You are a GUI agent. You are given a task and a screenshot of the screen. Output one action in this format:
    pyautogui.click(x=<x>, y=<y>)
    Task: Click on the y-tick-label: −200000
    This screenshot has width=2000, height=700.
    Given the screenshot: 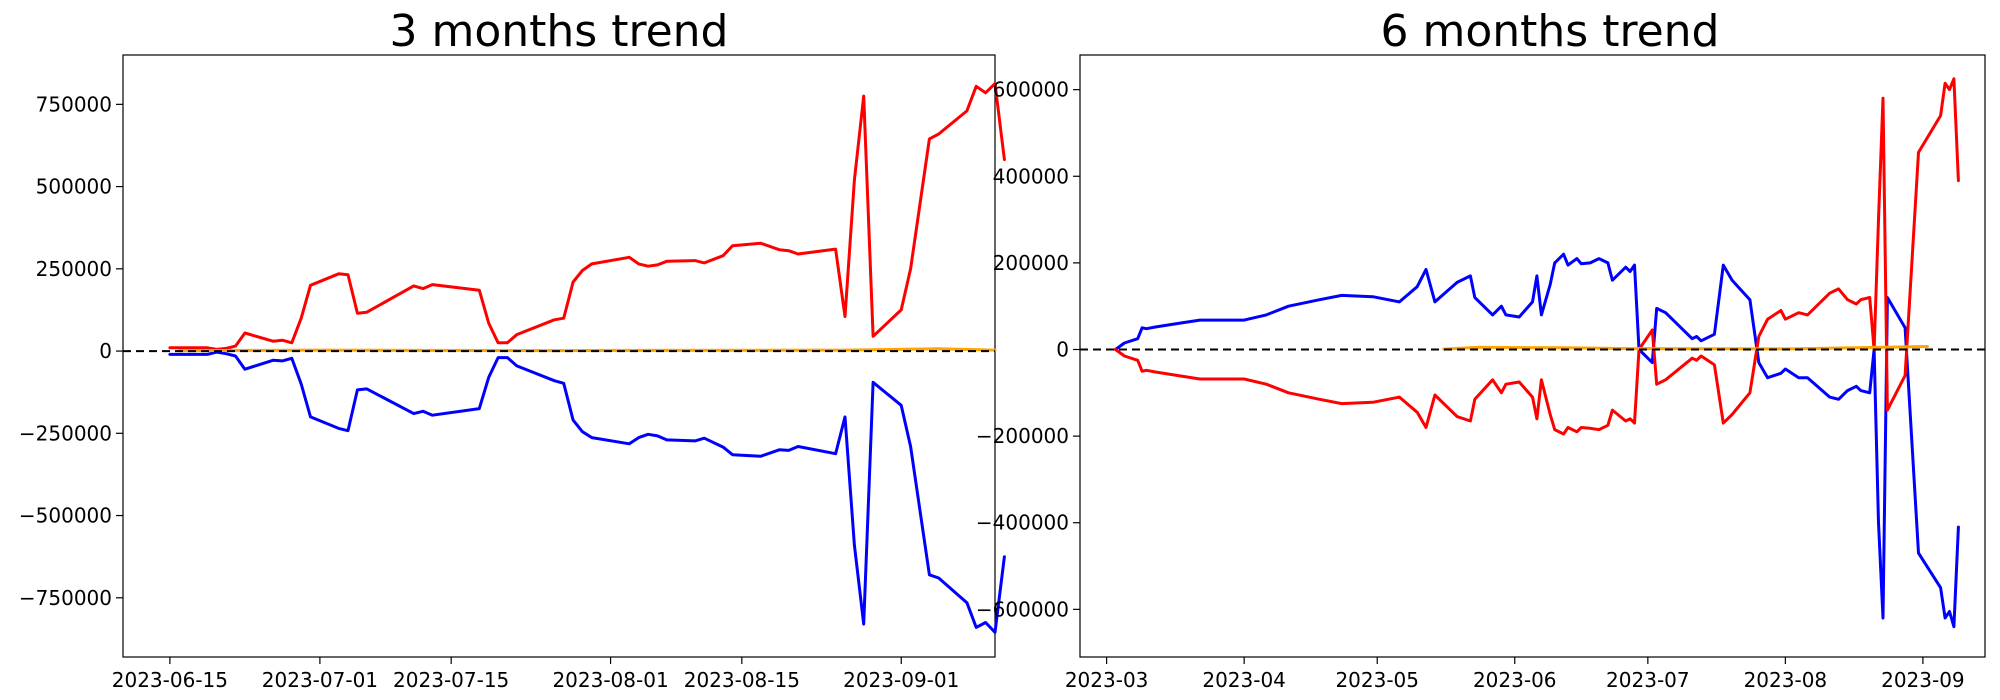 What is the action you would take?
    pyautogui.click(x=1022, y=436)
    